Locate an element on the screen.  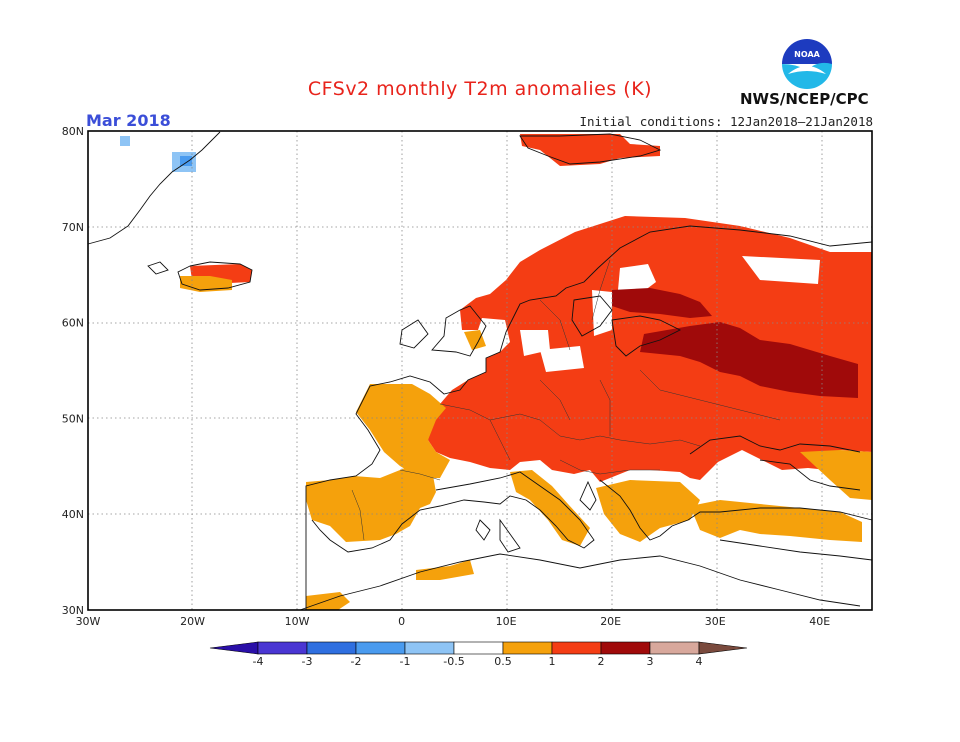
lon-tick-label: 0 is located at coordinates (401, 621).